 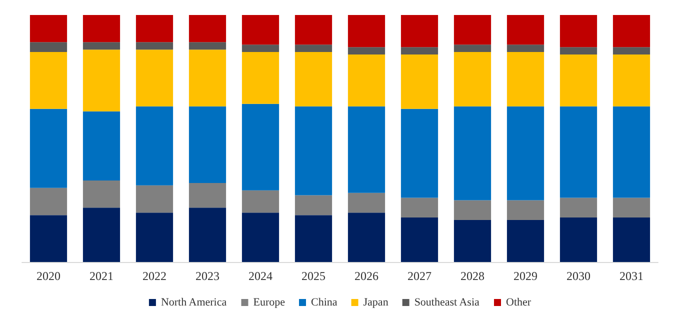 I want to click on x-tick-label: 2026, so click(x=366, y=276).